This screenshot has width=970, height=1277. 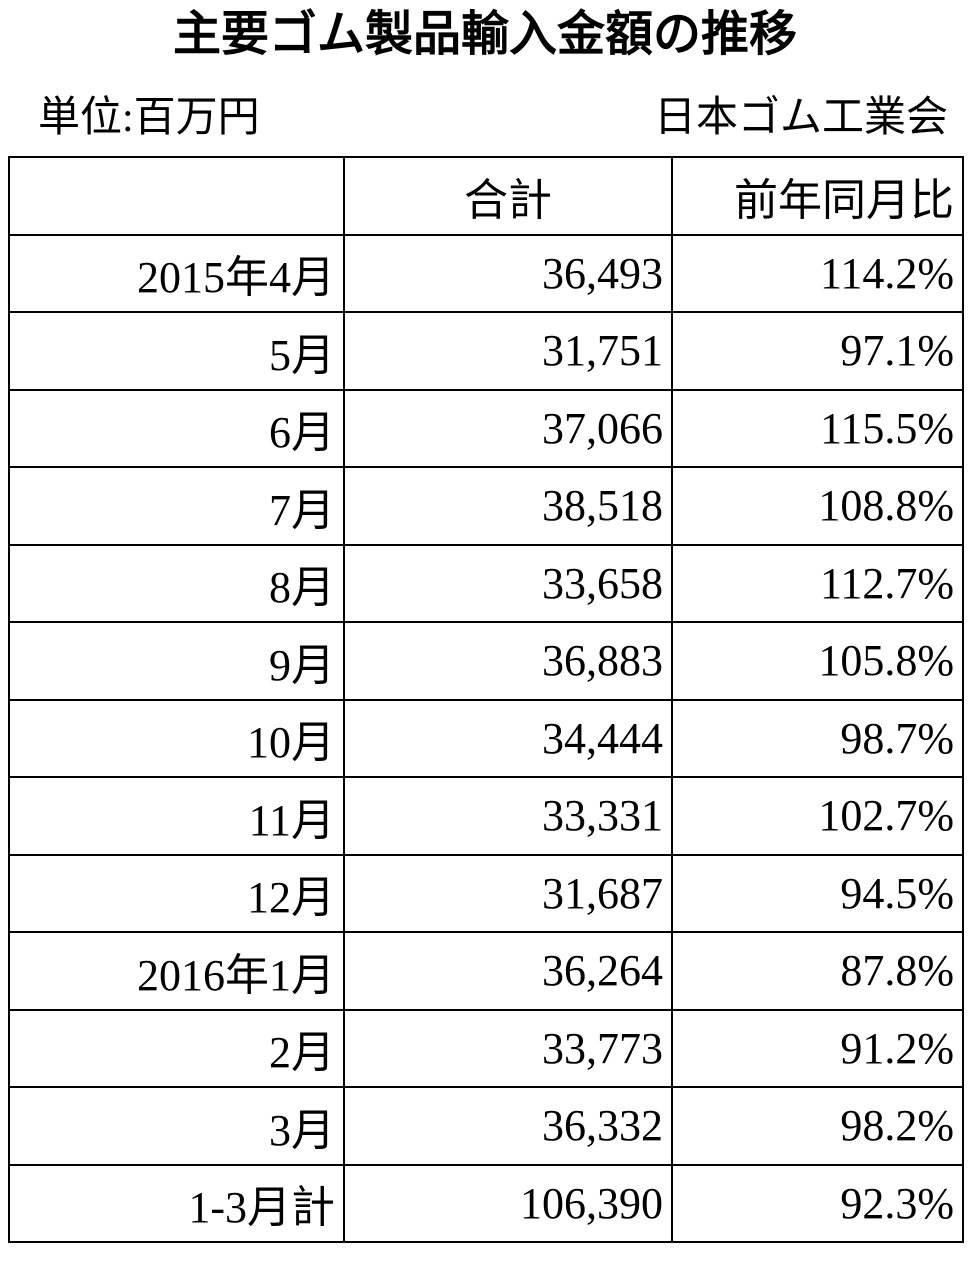 I want to click on table-cell: 2016年1月, so click(x=176, y=971).